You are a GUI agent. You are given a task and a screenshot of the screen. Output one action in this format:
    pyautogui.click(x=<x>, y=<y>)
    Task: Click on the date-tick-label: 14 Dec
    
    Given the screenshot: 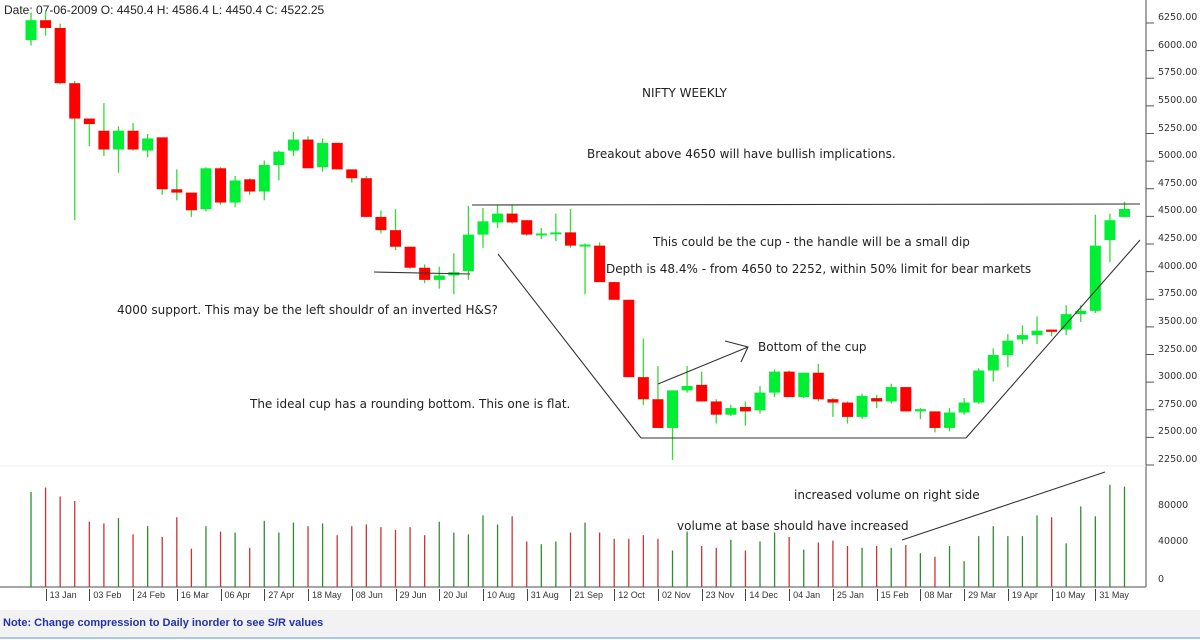 What is the action you would take?
    pyautogui.click(x=761, y=595)
    